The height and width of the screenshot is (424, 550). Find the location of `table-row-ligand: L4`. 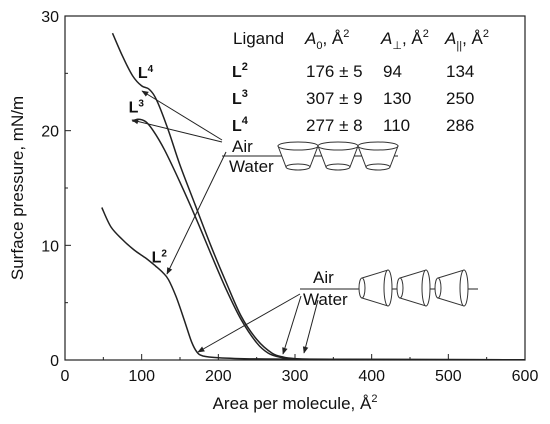

table-row-ligand: L4 is located at coordinates (240, 125).